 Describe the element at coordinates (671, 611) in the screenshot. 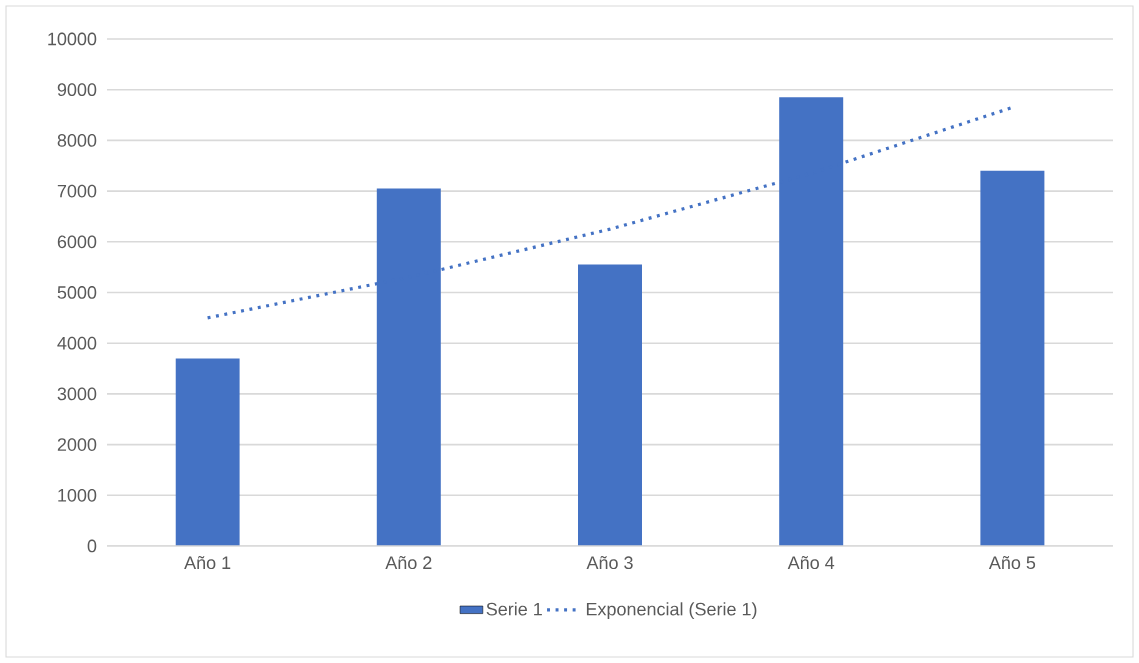

I see `legend-label: Exponencial (Serie 1)` at that location.